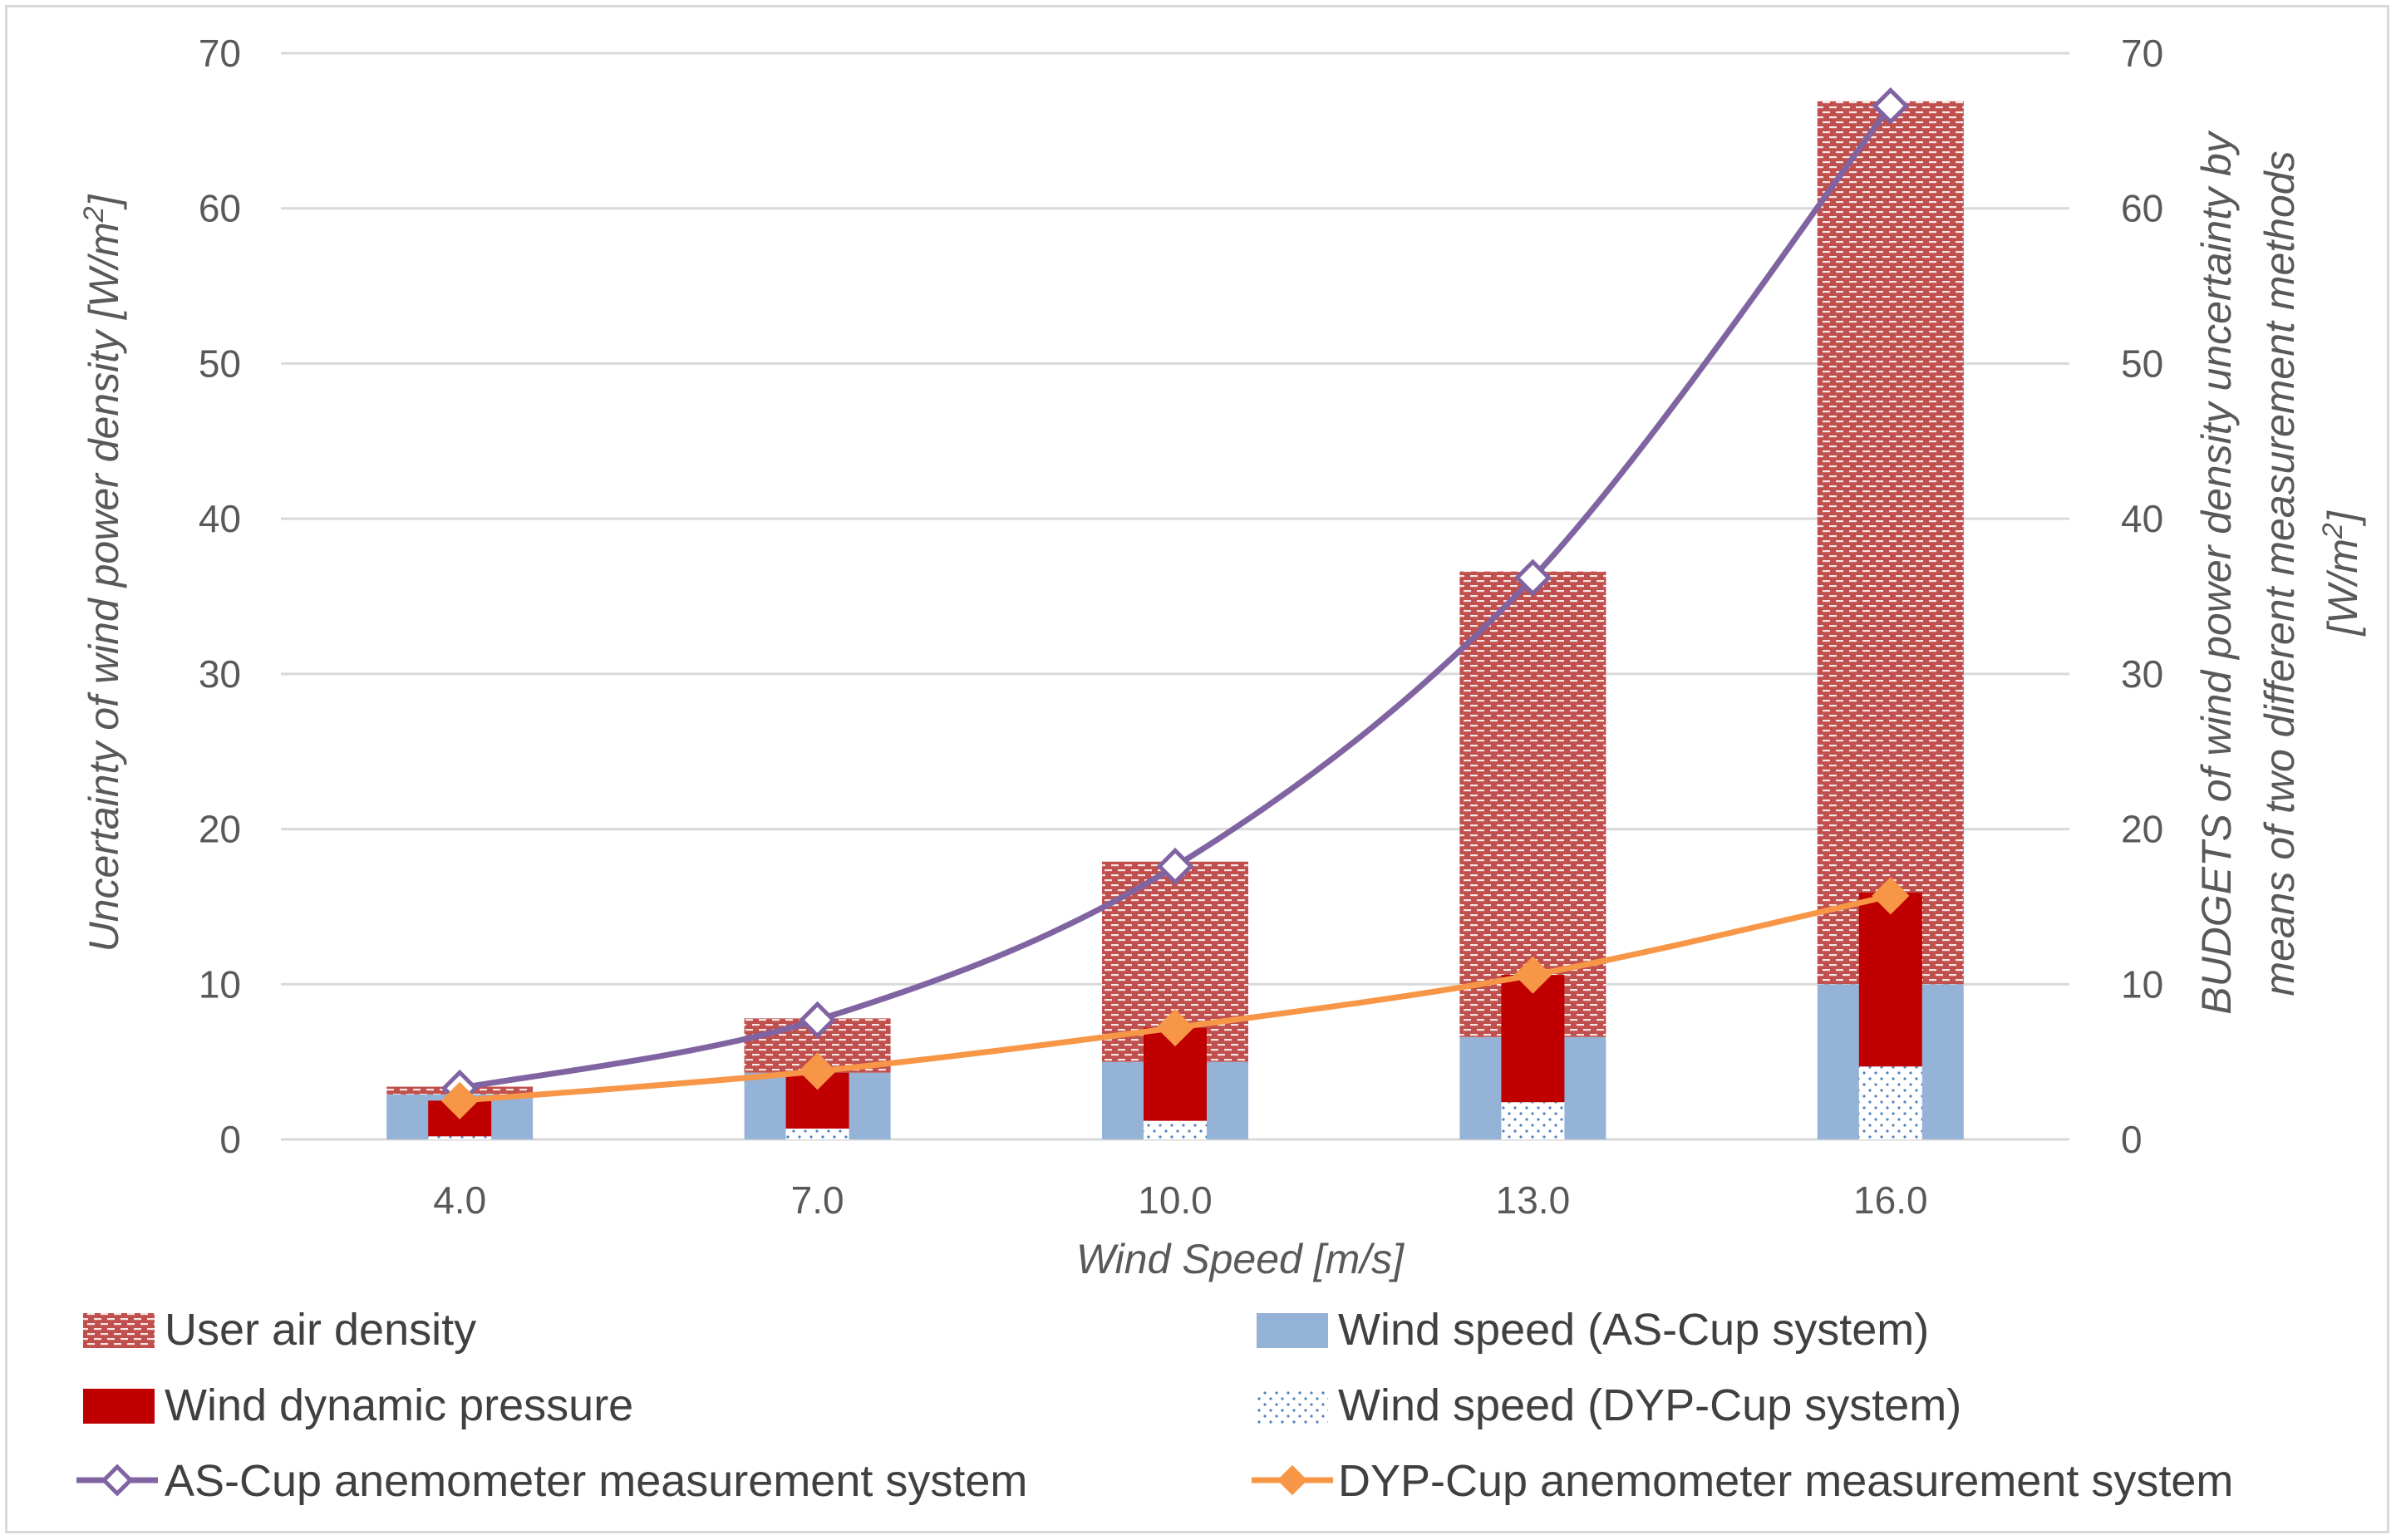 The image size is (2396, 1540). I want to click on y-tick-left-60: 60, so click(220, 208).